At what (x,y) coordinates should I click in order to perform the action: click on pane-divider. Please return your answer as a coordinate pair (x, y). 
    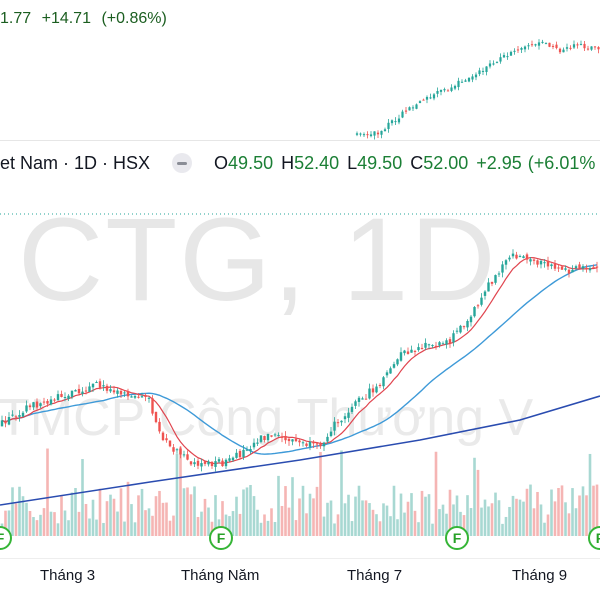
    Looking at the image, I should click on (300, 140).